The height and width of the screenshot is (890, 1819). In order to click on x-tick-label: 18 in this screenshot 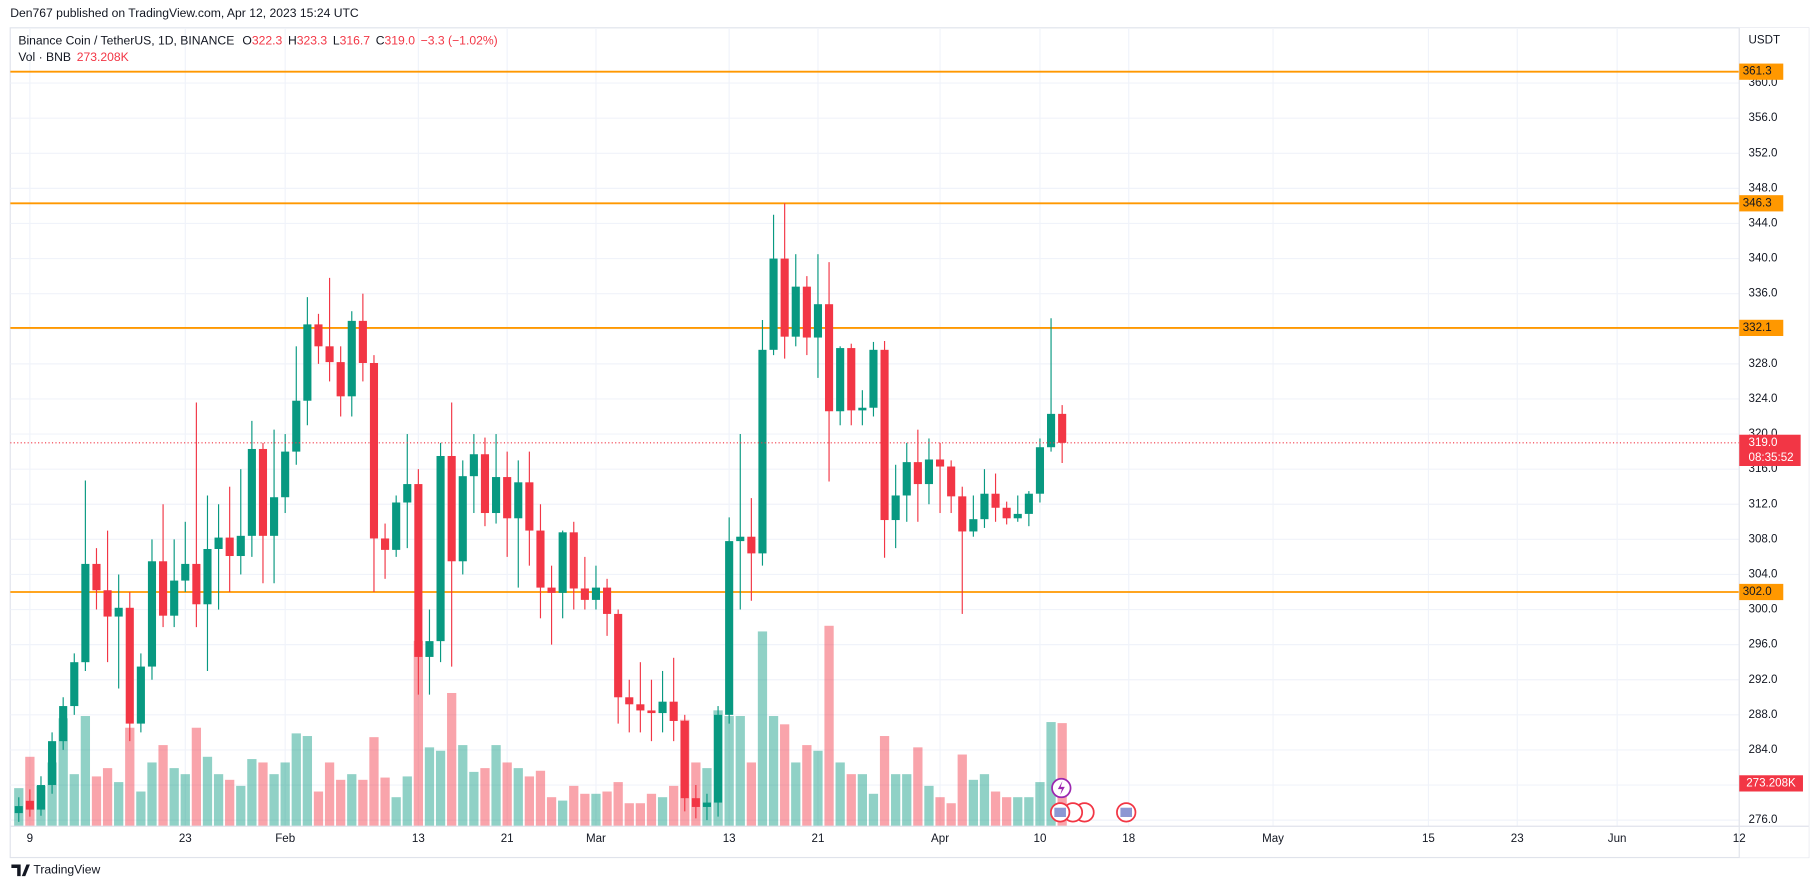, I will do `click(1128, 839)`.